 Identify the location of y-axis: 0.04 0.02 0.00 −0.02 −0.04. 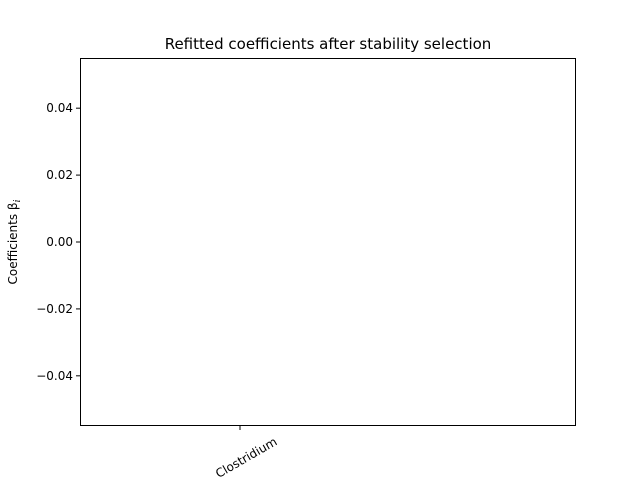
(58, 242).